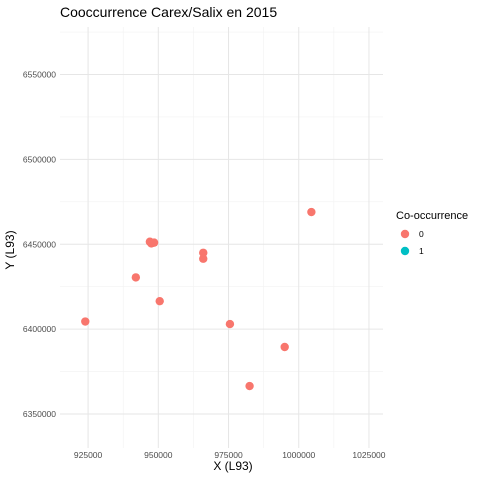  Describe the element at coordinates (39, 75) in the screenshot. I see `y-tick-label: 6550000` at that location.